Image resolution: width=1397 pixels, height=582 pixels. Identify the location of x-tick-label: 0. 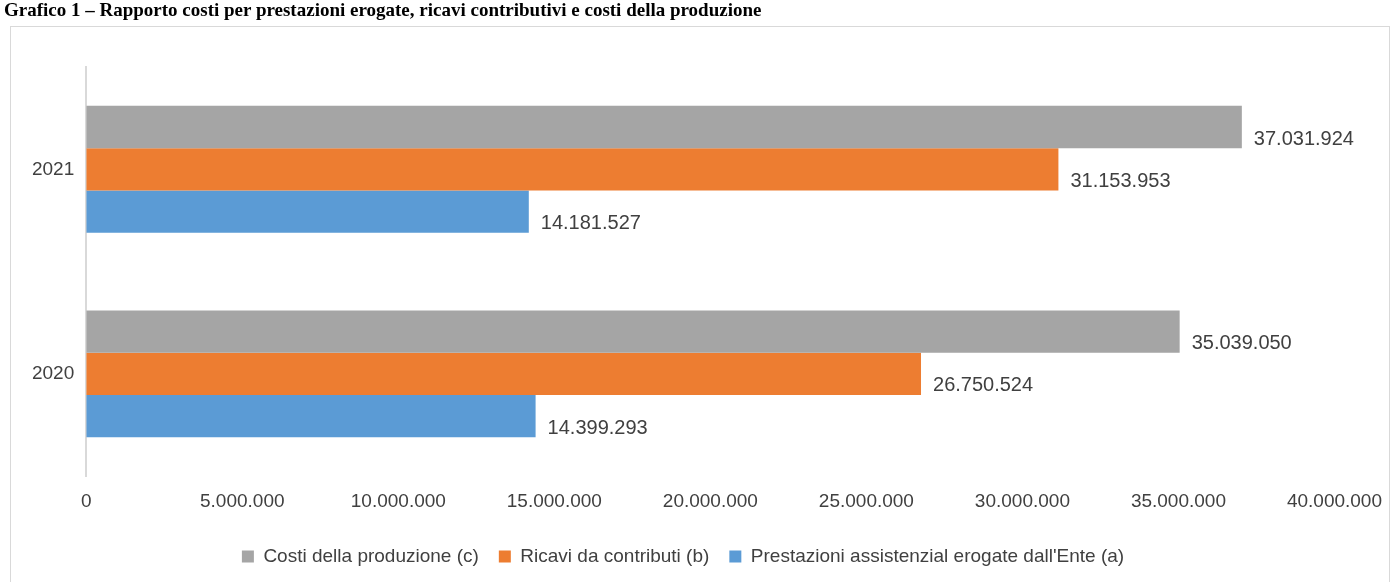
(86, 500).